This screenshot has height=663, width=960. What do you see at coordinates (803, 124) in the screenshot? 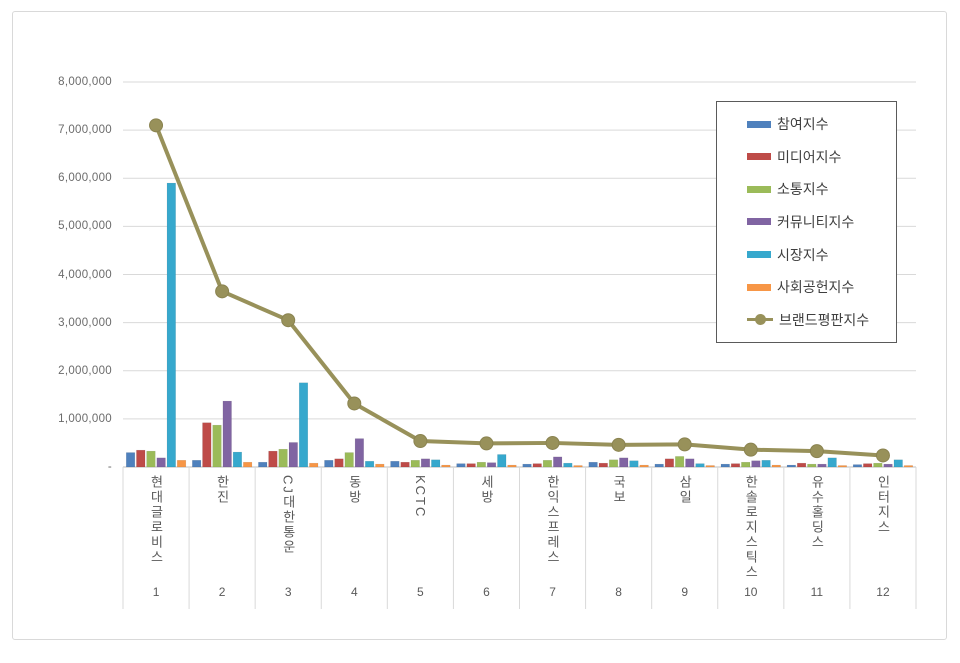
I see `legend-label: 참여지수` at bounding box center [803, 124].